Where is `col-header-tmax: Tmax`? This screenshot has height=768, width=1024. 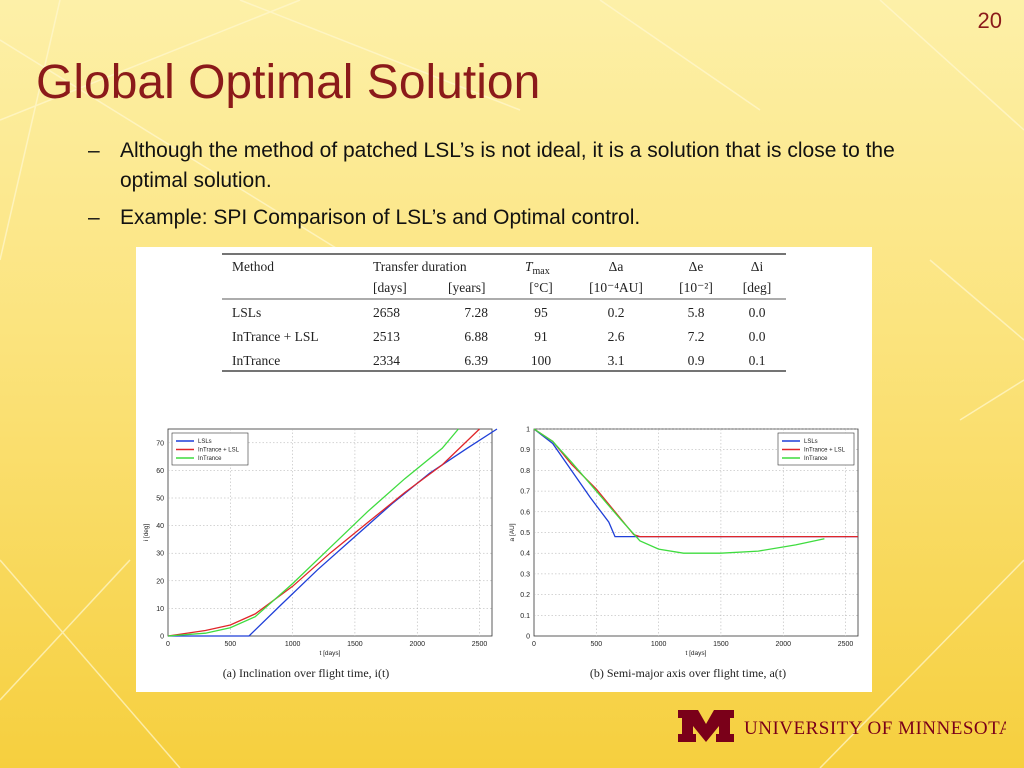
col-header-tmax: Tmax is located at coordinates (537, 268).